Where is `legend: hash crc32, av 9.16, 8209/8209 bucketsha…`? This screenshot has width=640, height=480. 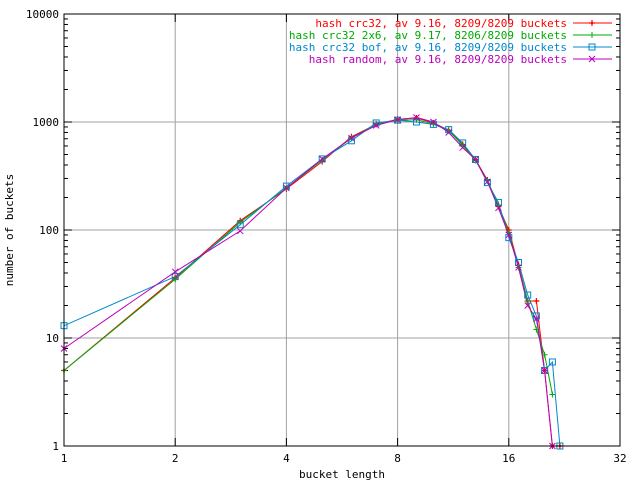
legend: hash crc32, av 9.16, 8209/8209 bucketsha… is located at coordinates (450, 41).